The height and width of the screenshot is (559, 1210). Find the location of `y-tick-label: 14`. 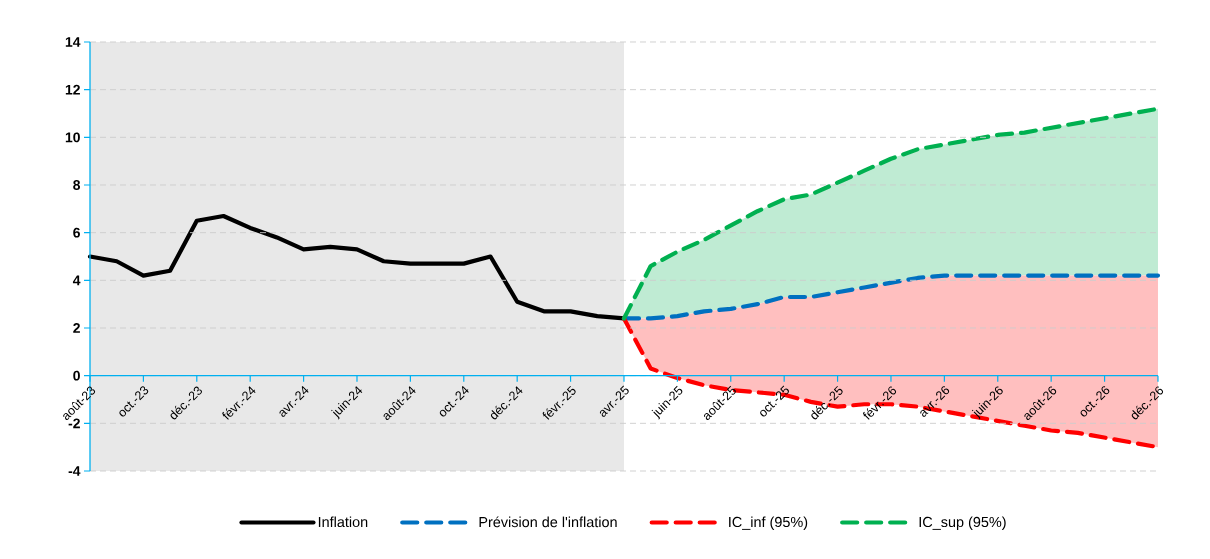

y-tick-label: 14 is located at coordinates (73, 42).